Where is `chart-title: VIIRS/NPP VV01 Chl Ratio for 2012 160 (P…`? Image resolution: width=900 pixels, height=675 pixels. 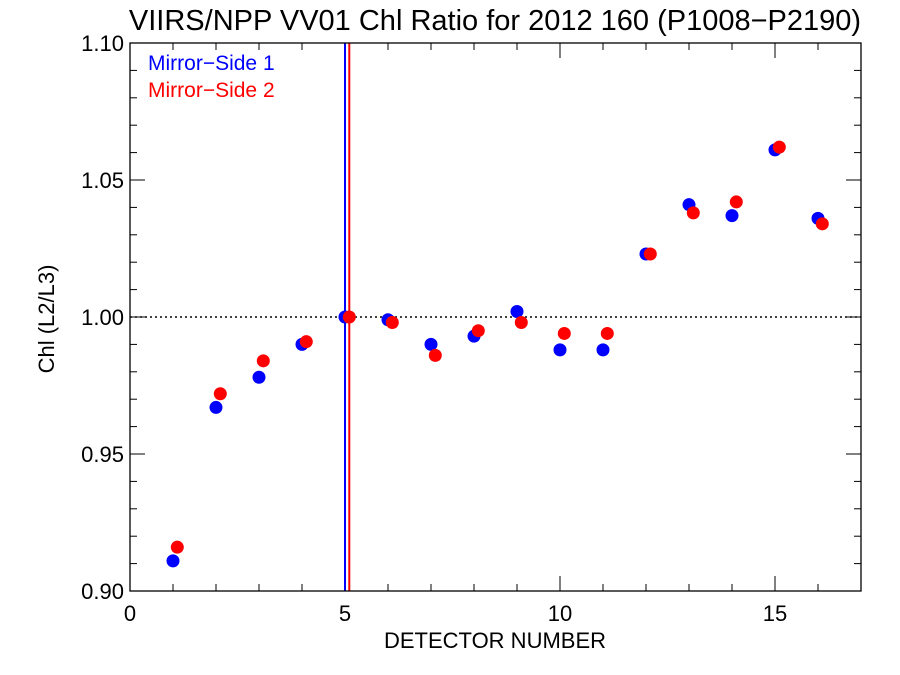
chart-title: VIIRS/NPP VV01 Chl Ratio for 2012 160 (P… is located at coordinates (495, 21).